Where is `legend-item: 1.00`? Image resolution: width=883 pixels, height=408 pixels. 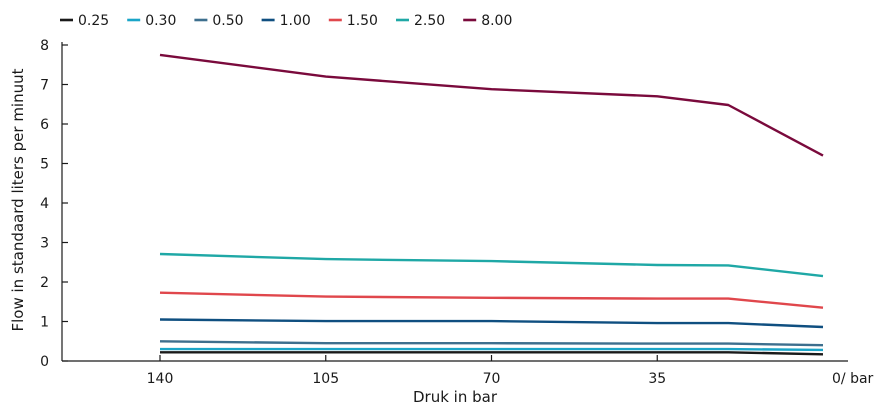 legend-item: 1.00 is located at coordinates (286, 21).